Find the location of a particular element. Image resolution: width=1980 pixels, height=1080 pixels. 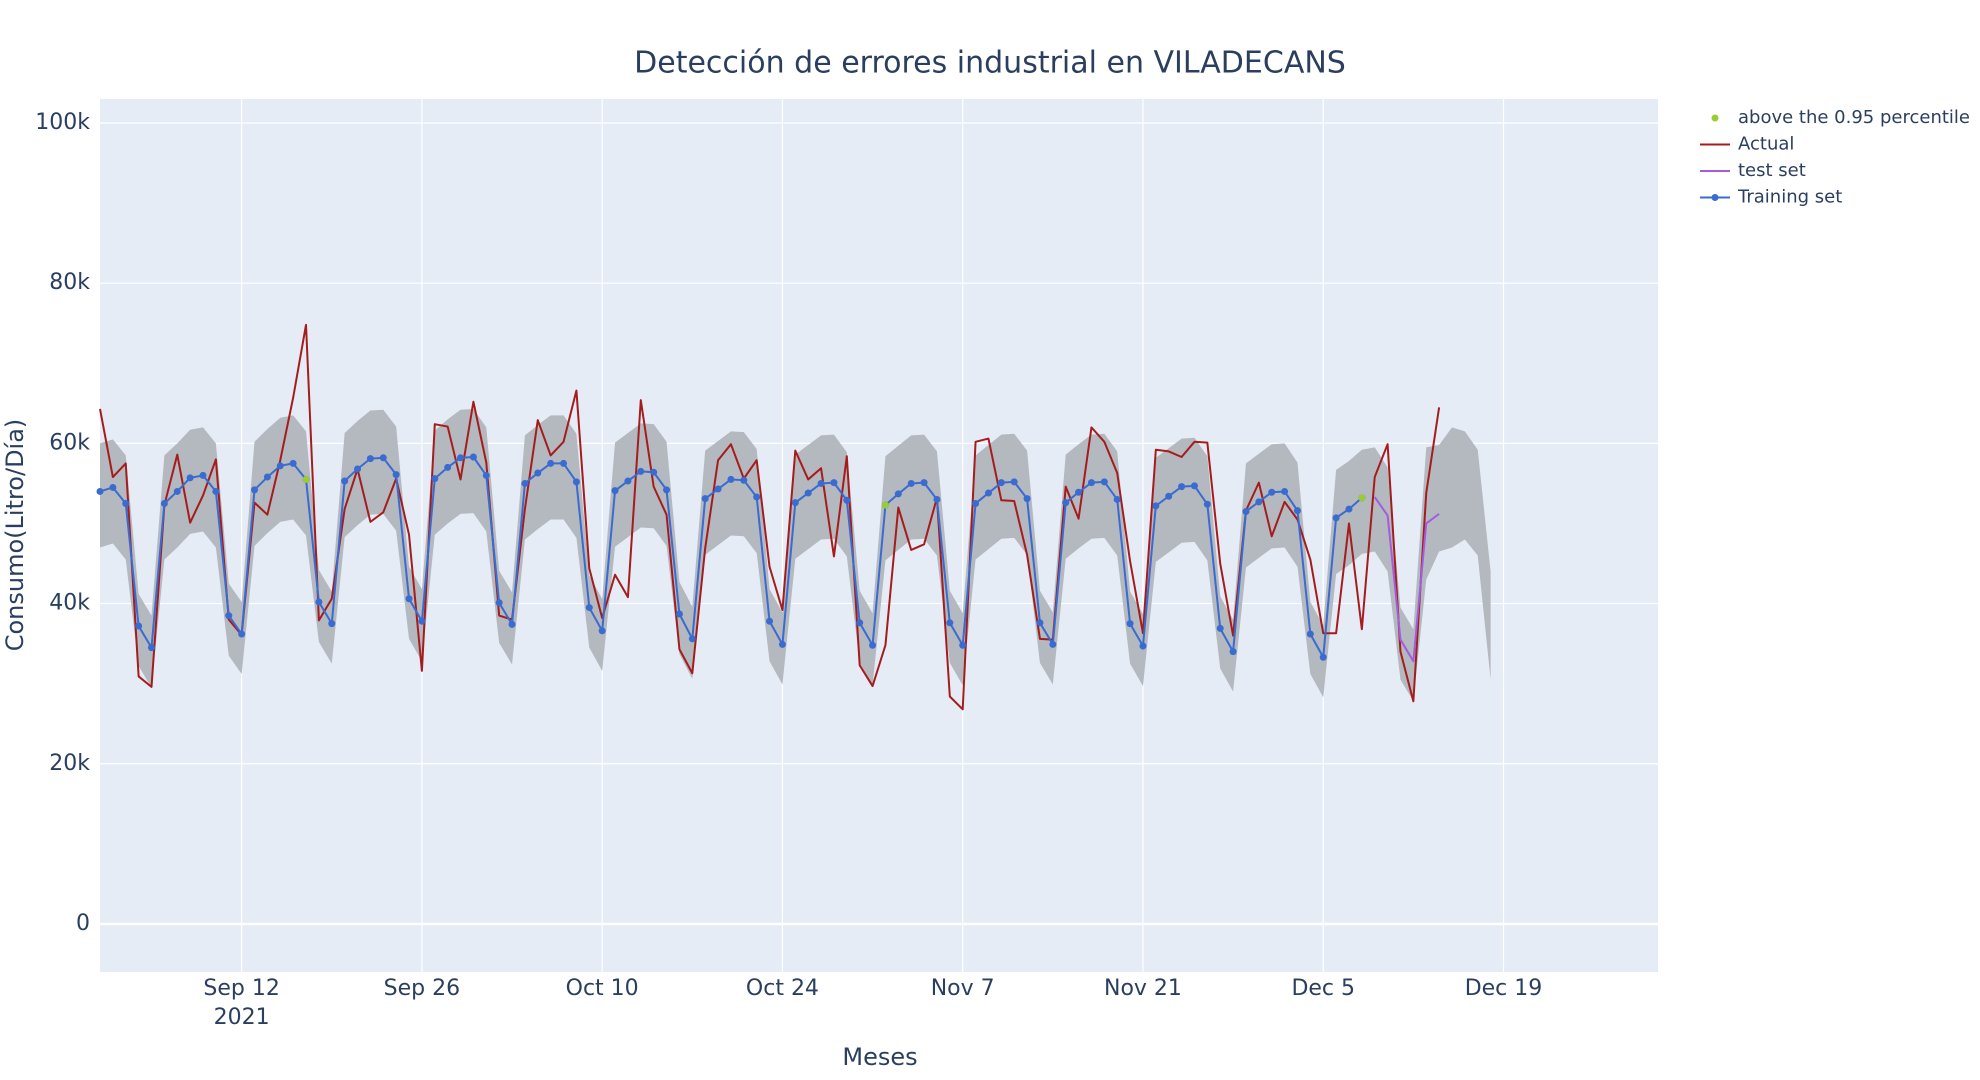

x-axis-title: Meses is located at coordinates (879, 1057).